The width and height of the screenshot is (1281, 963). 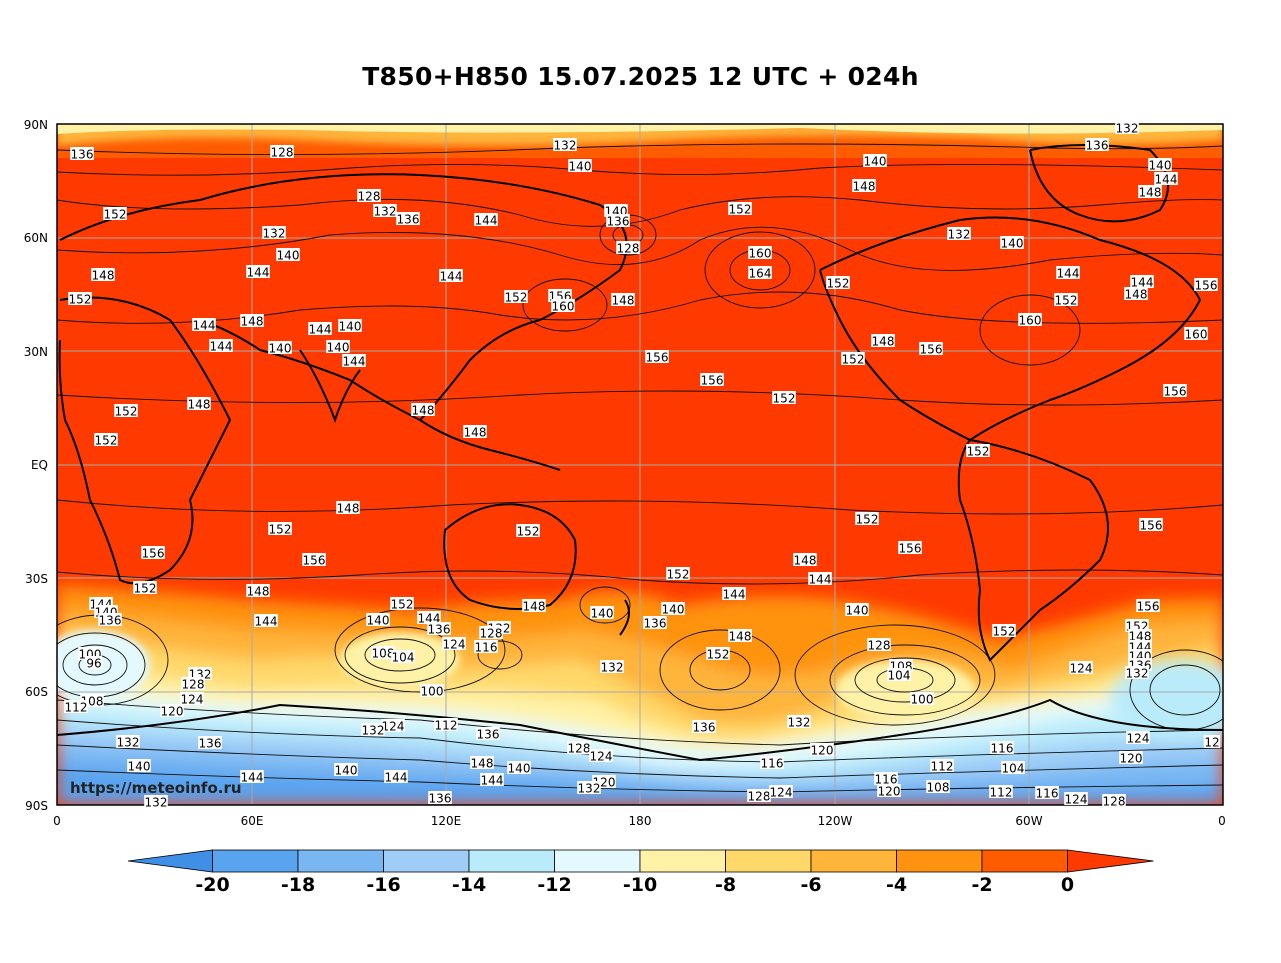 I want to click on contour-label: 160, so click(x=760, y=253).